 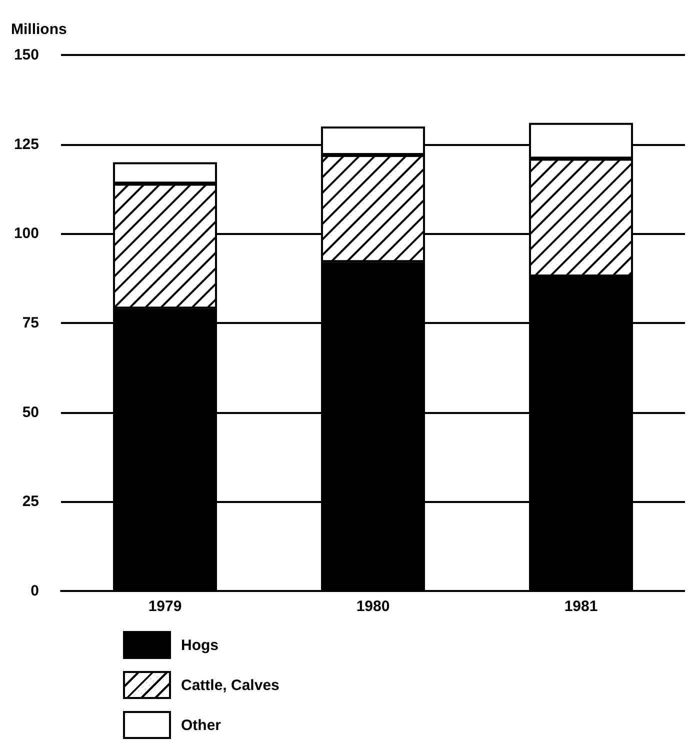 What do you see at coordinates (30, 323) in the screenshot?
I see `y-tick-label: 75` at bounding box center [30, 323].